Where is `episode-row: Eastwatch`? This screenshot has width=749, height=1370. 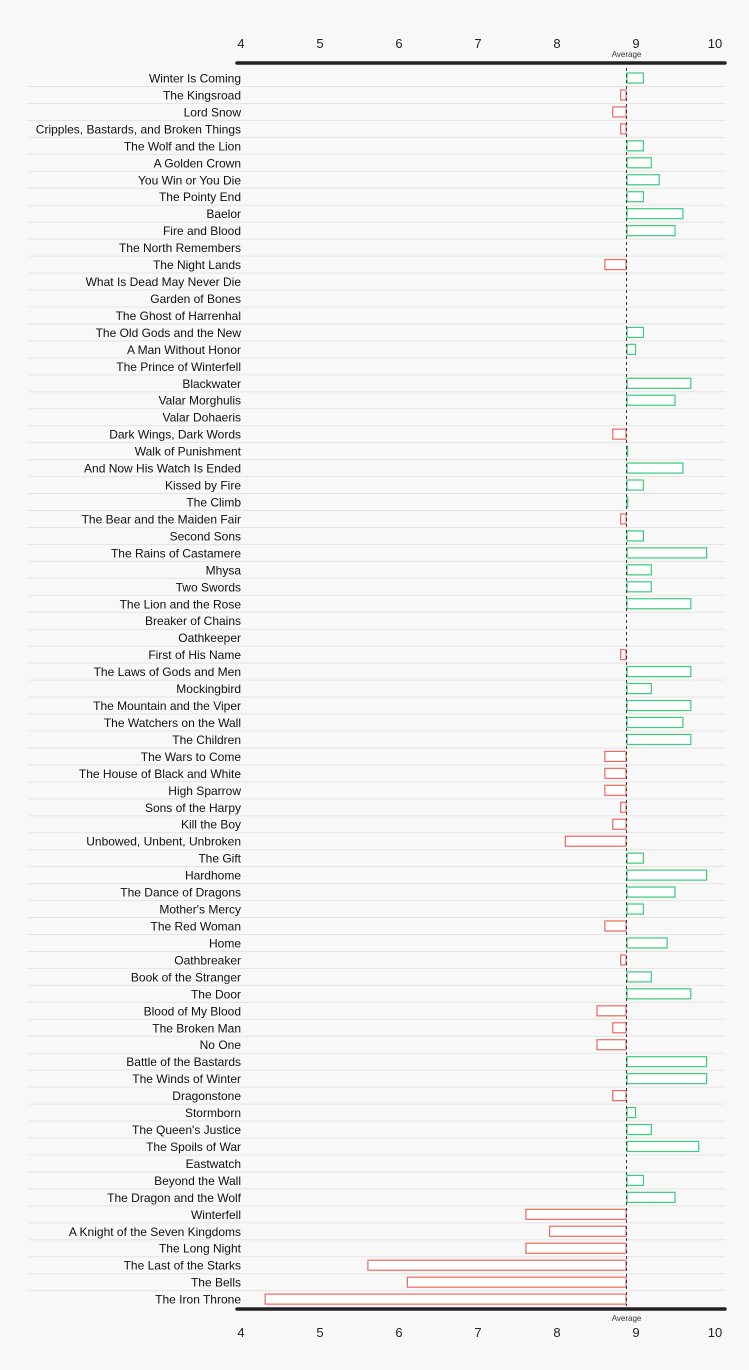 episode-row: Eastwatch is located at coordinates (376, 1165).